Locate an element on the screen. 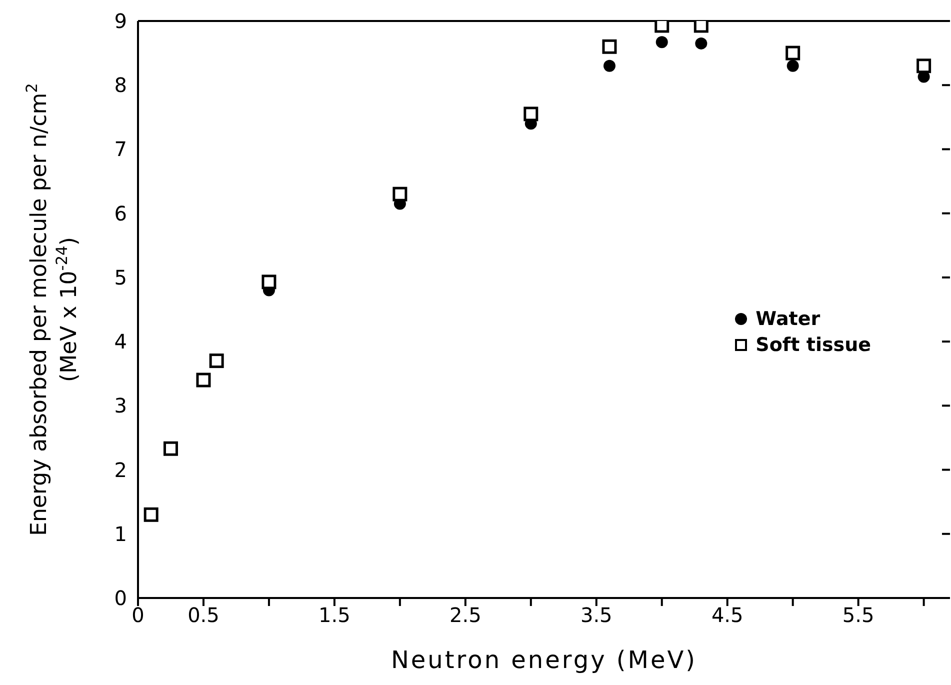  x-tick-label: 3.5 is located at coordinates (596, 615).